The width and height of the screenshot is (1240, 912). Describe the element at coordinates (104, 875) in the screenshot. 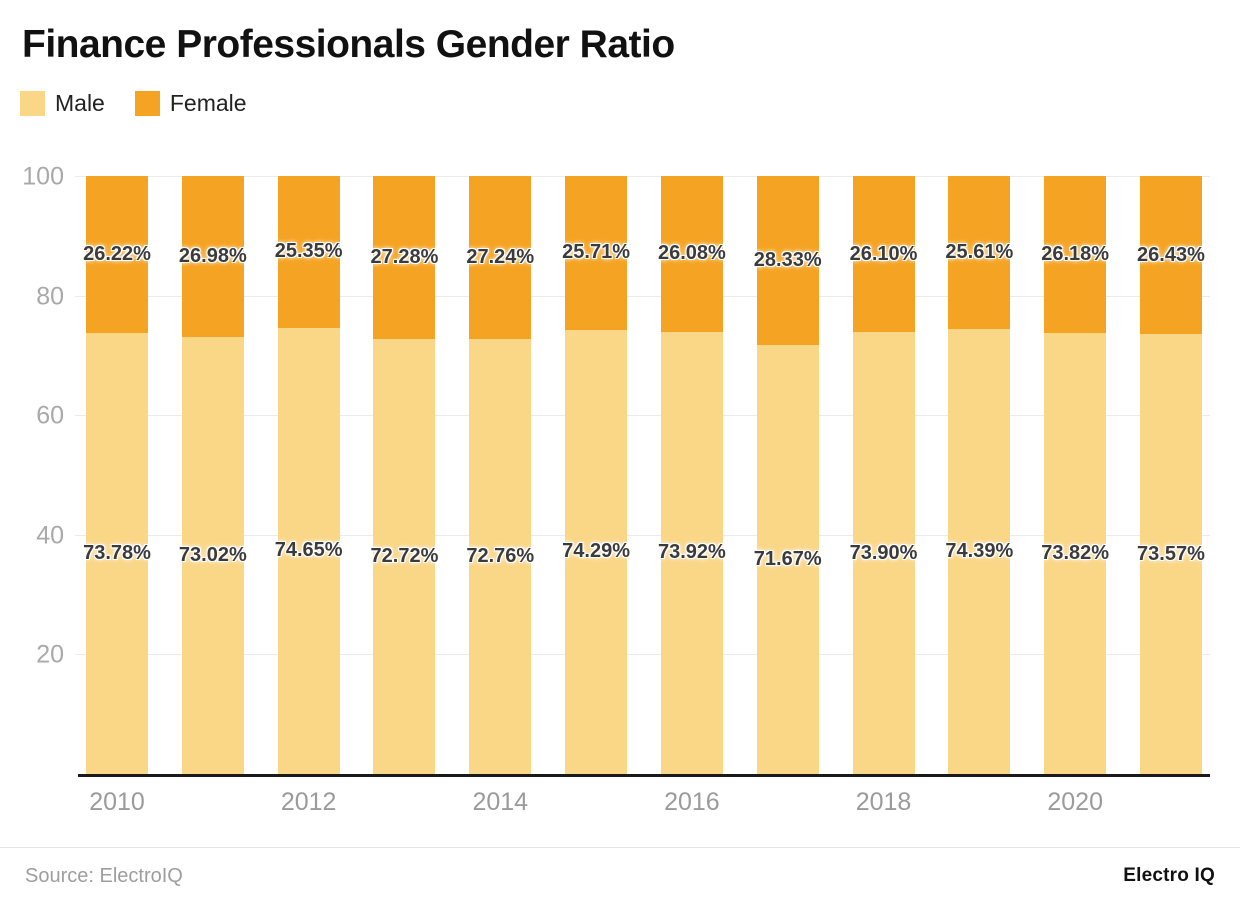

I see `source-text: Source: ElectroIQ` at that location.